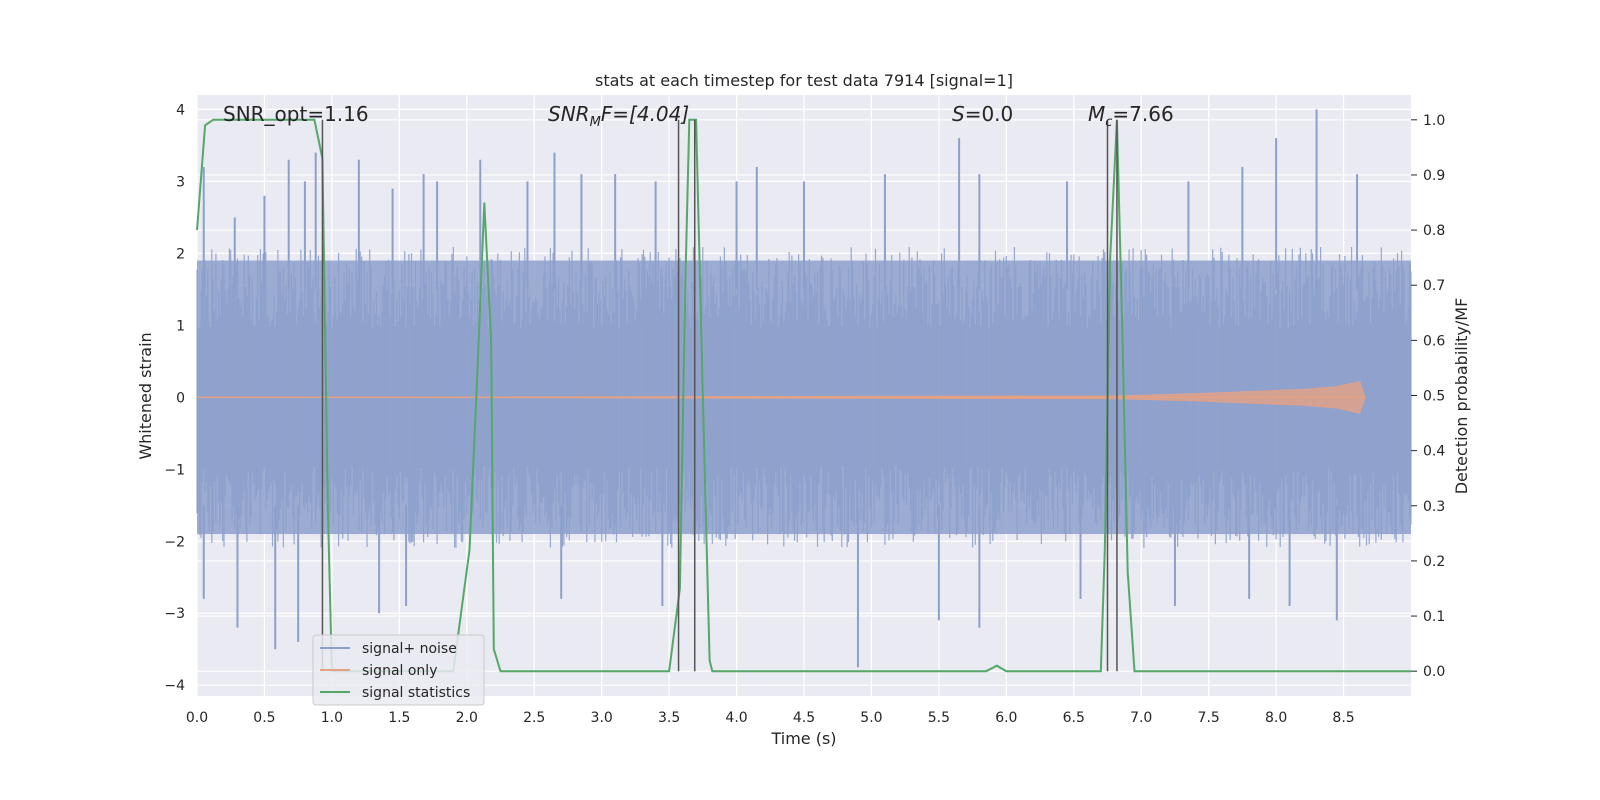 This screenshot has width=1600, height=800. What do you see at coordinates (1209, 718) in the screenshot?
I see `x-tick-label: 7.5` at bounding box center [1209, 718].